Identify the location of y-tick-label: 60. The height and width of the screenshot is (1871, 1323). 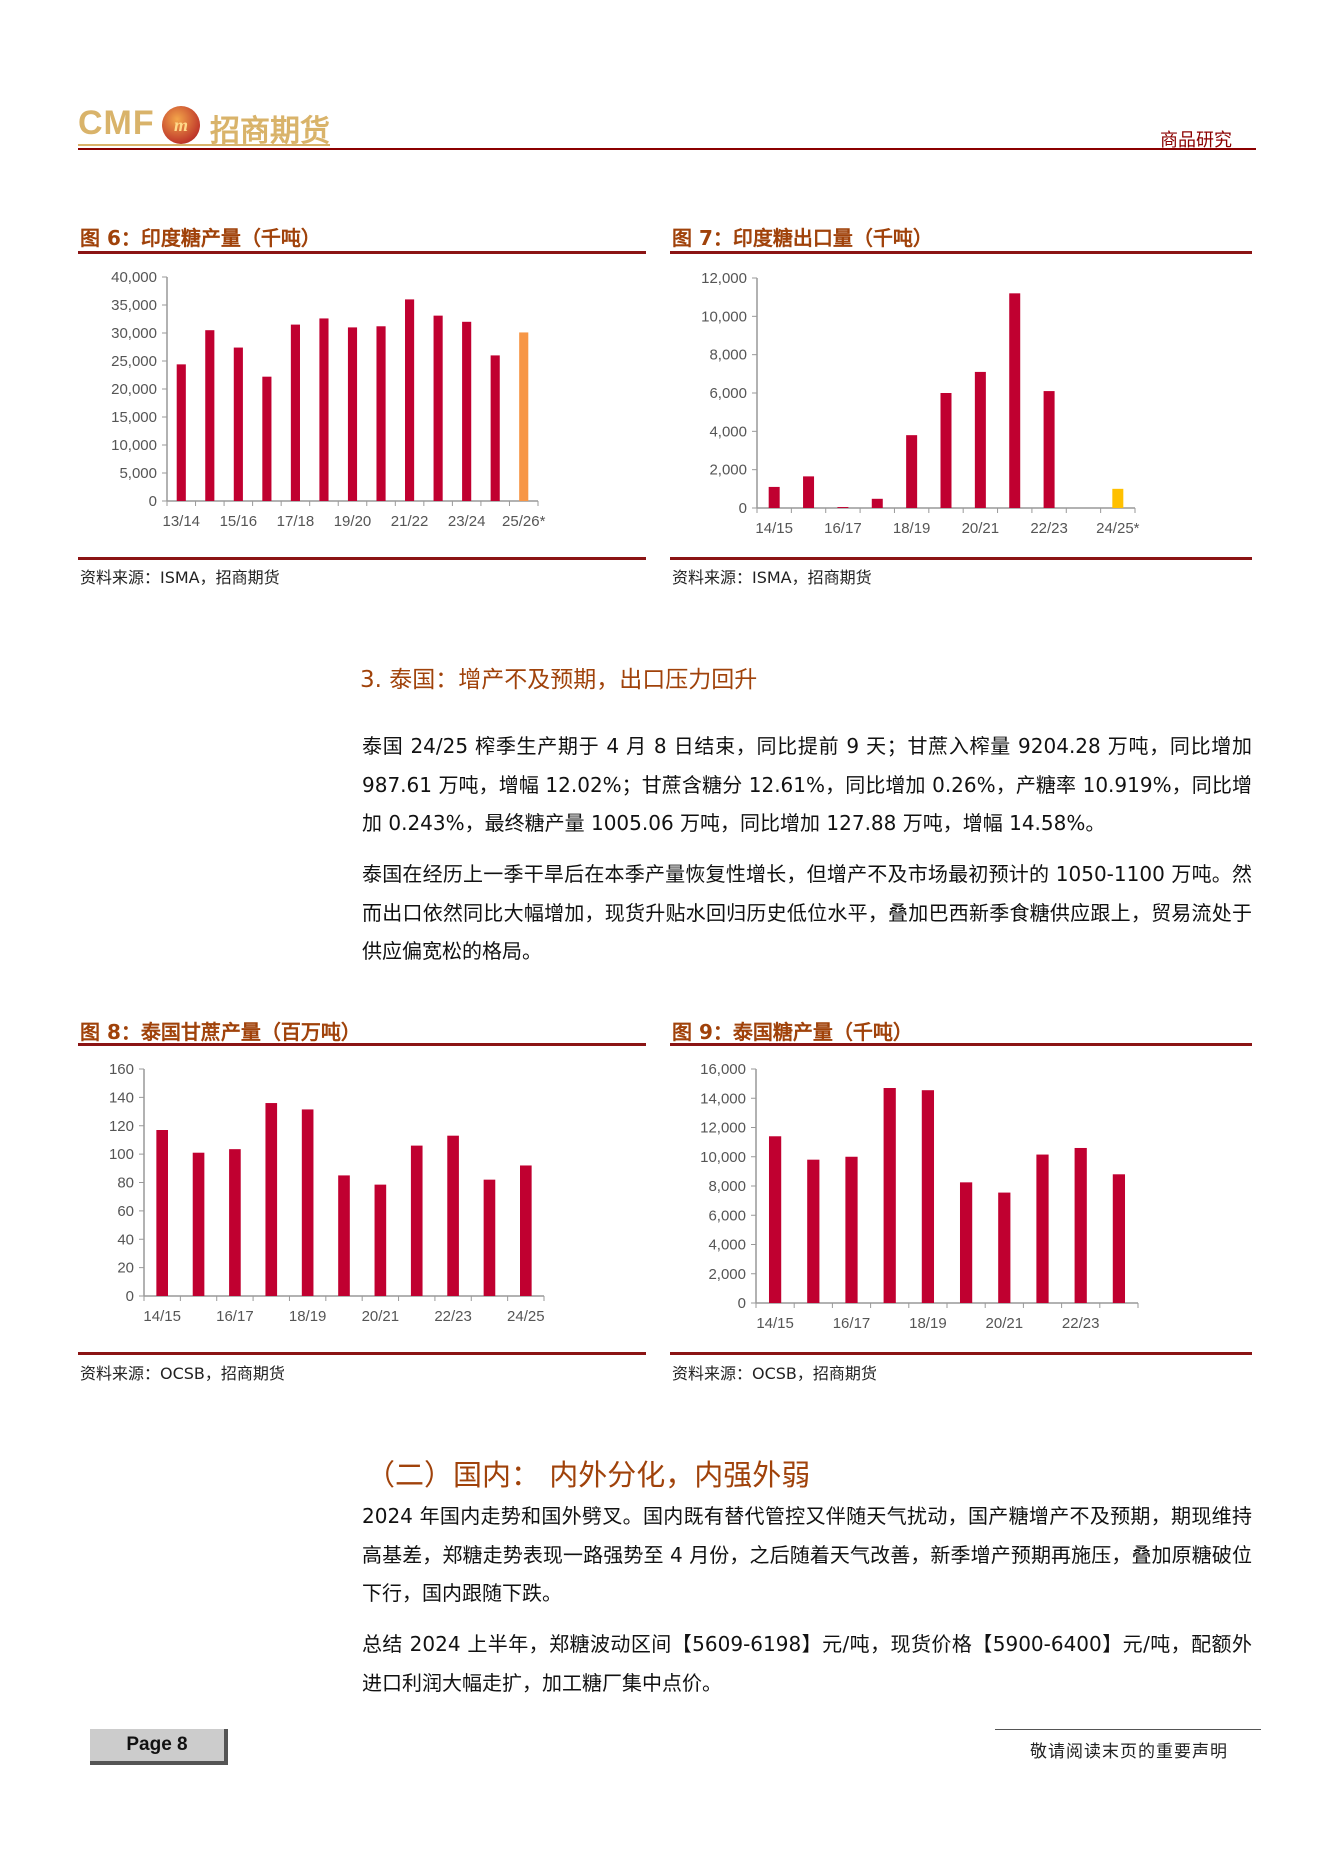
(125, 1211).